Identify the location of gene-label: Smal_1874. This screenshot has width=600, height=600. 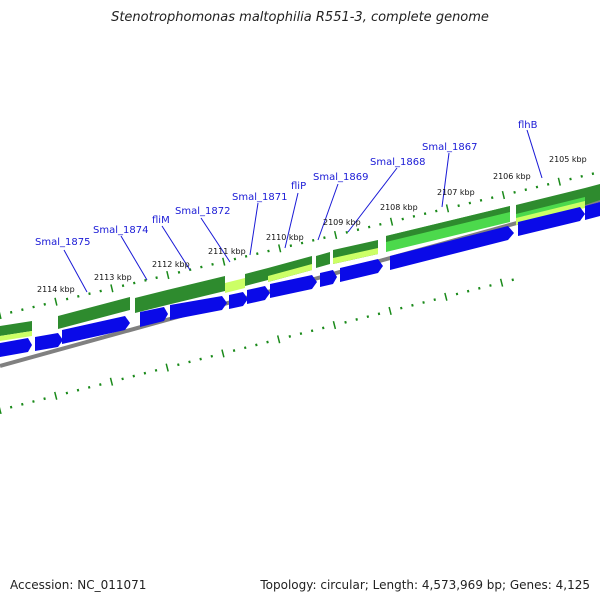
(120, 230).